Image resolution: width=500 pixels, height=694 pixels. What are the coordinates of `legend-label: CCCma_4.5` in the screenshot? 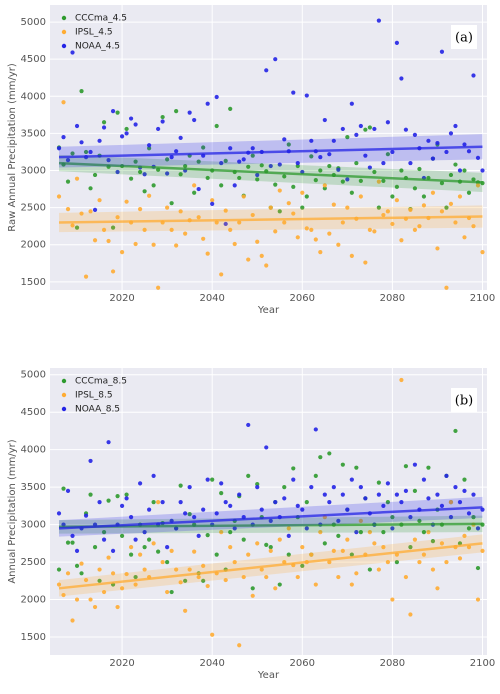 It's located at (101, 19).